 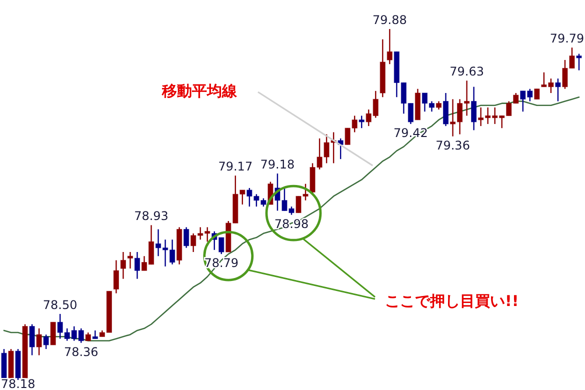 I want to click on annotation: 78.50, so click(x=60, y=305).